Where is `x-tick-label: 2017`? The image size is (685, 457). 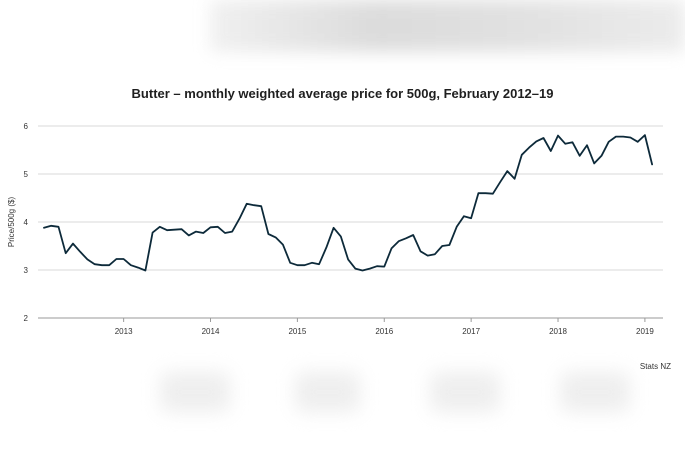 x-tick-label: 2017 is located at coordinates (471, 331).